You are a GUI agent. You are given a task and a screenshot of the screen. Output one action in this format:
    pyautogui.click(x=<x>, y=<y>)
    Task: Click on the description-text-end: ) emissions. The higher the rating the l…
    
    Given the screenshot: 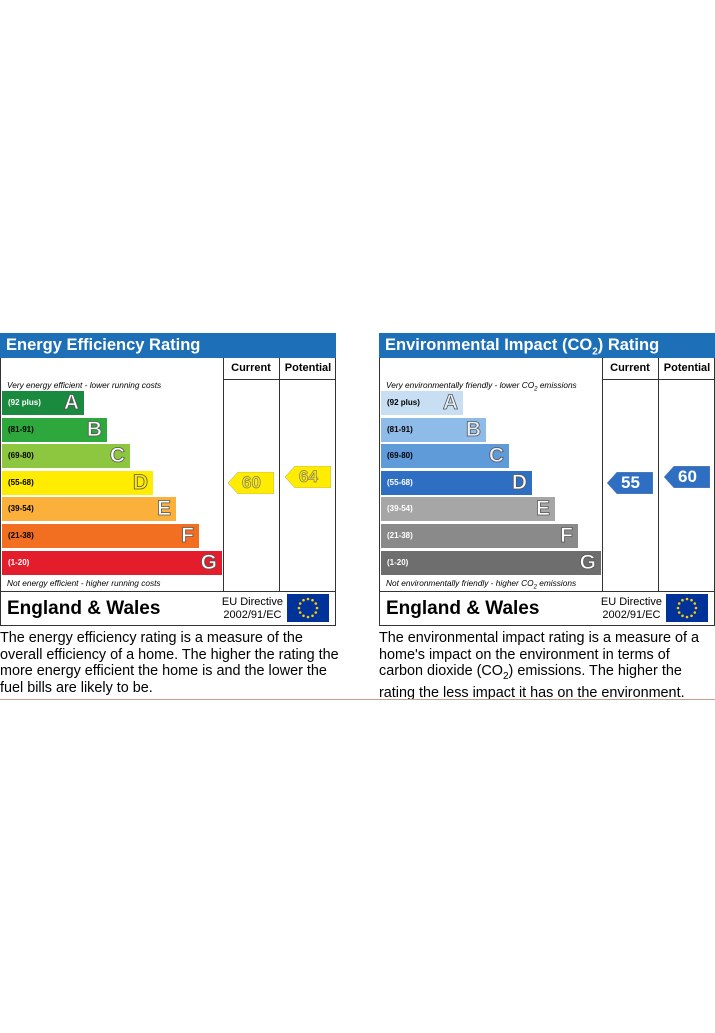 What is the action you would take?
    pyautogui.click(x=532, y=682)
    